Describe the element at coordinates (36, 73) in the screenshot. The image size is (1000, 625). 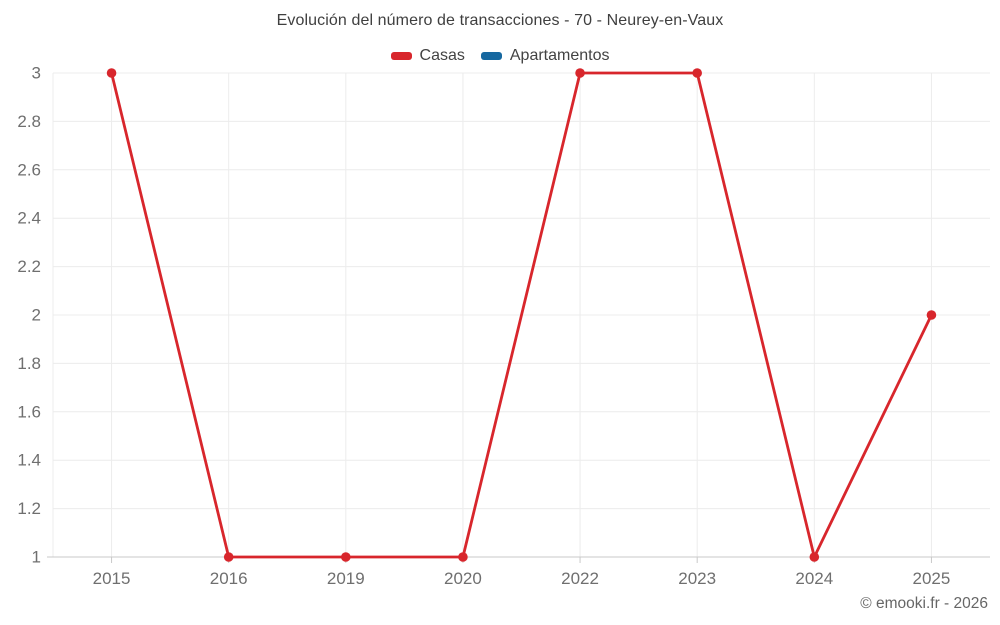
I see `y-tick-label: 3` at that location.